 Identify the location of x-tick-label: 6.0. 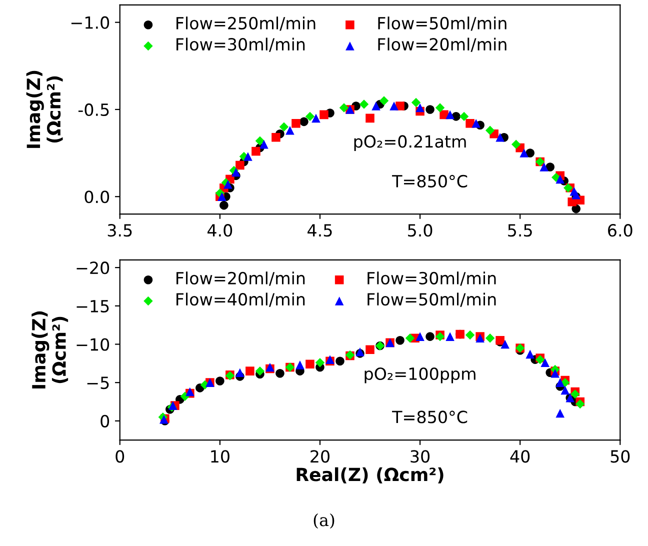
(620, 230).